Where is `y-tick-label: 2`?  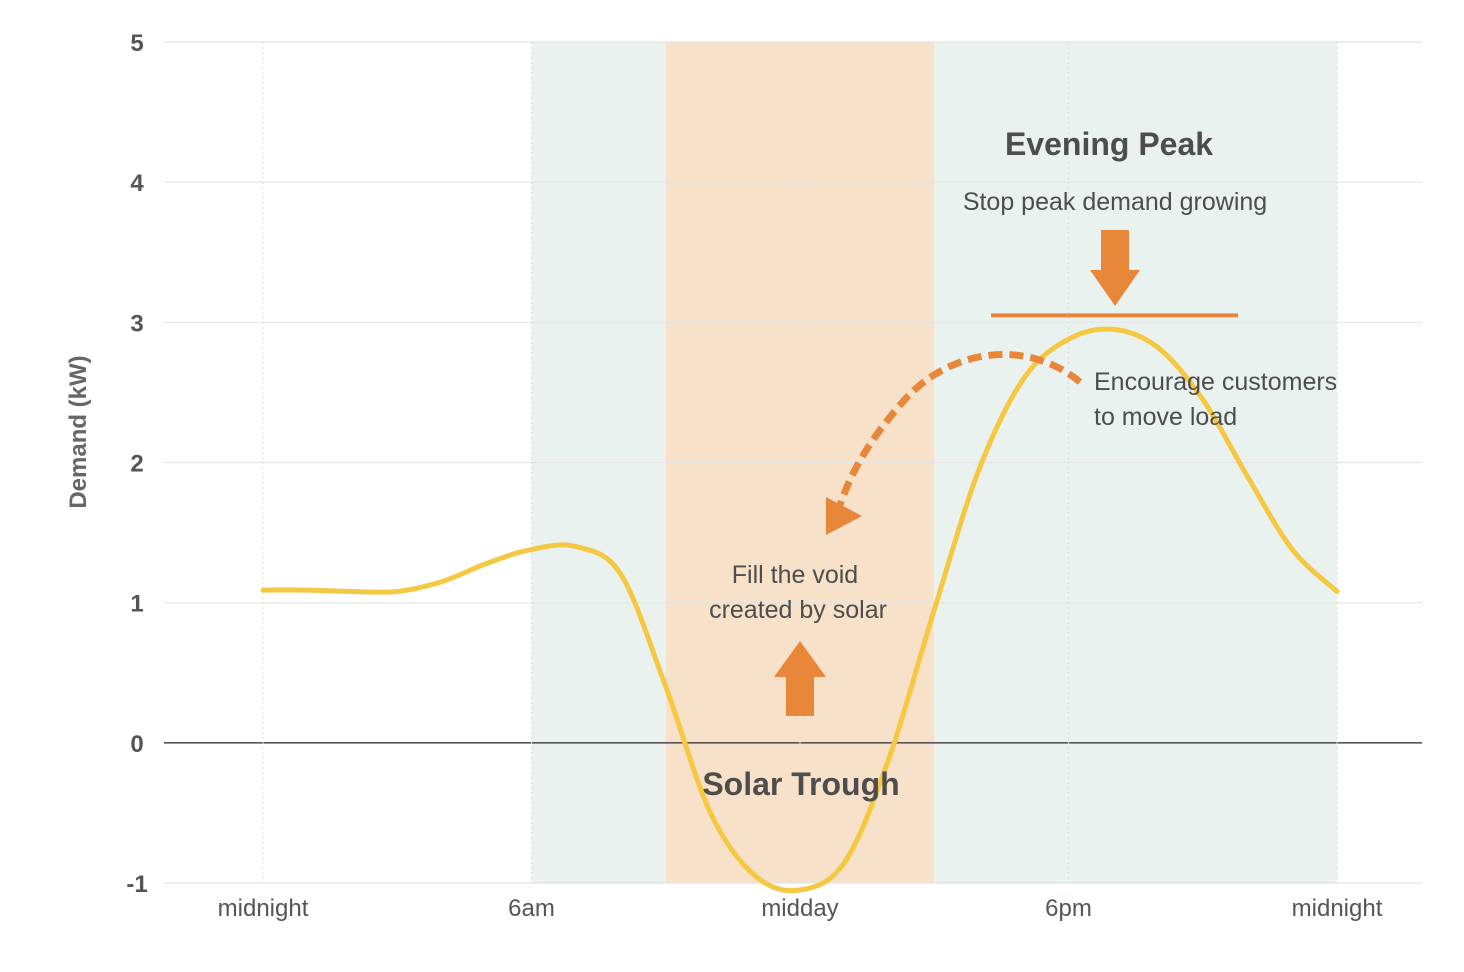 y-tick-label: 2 is located at coordinates (136, 464).